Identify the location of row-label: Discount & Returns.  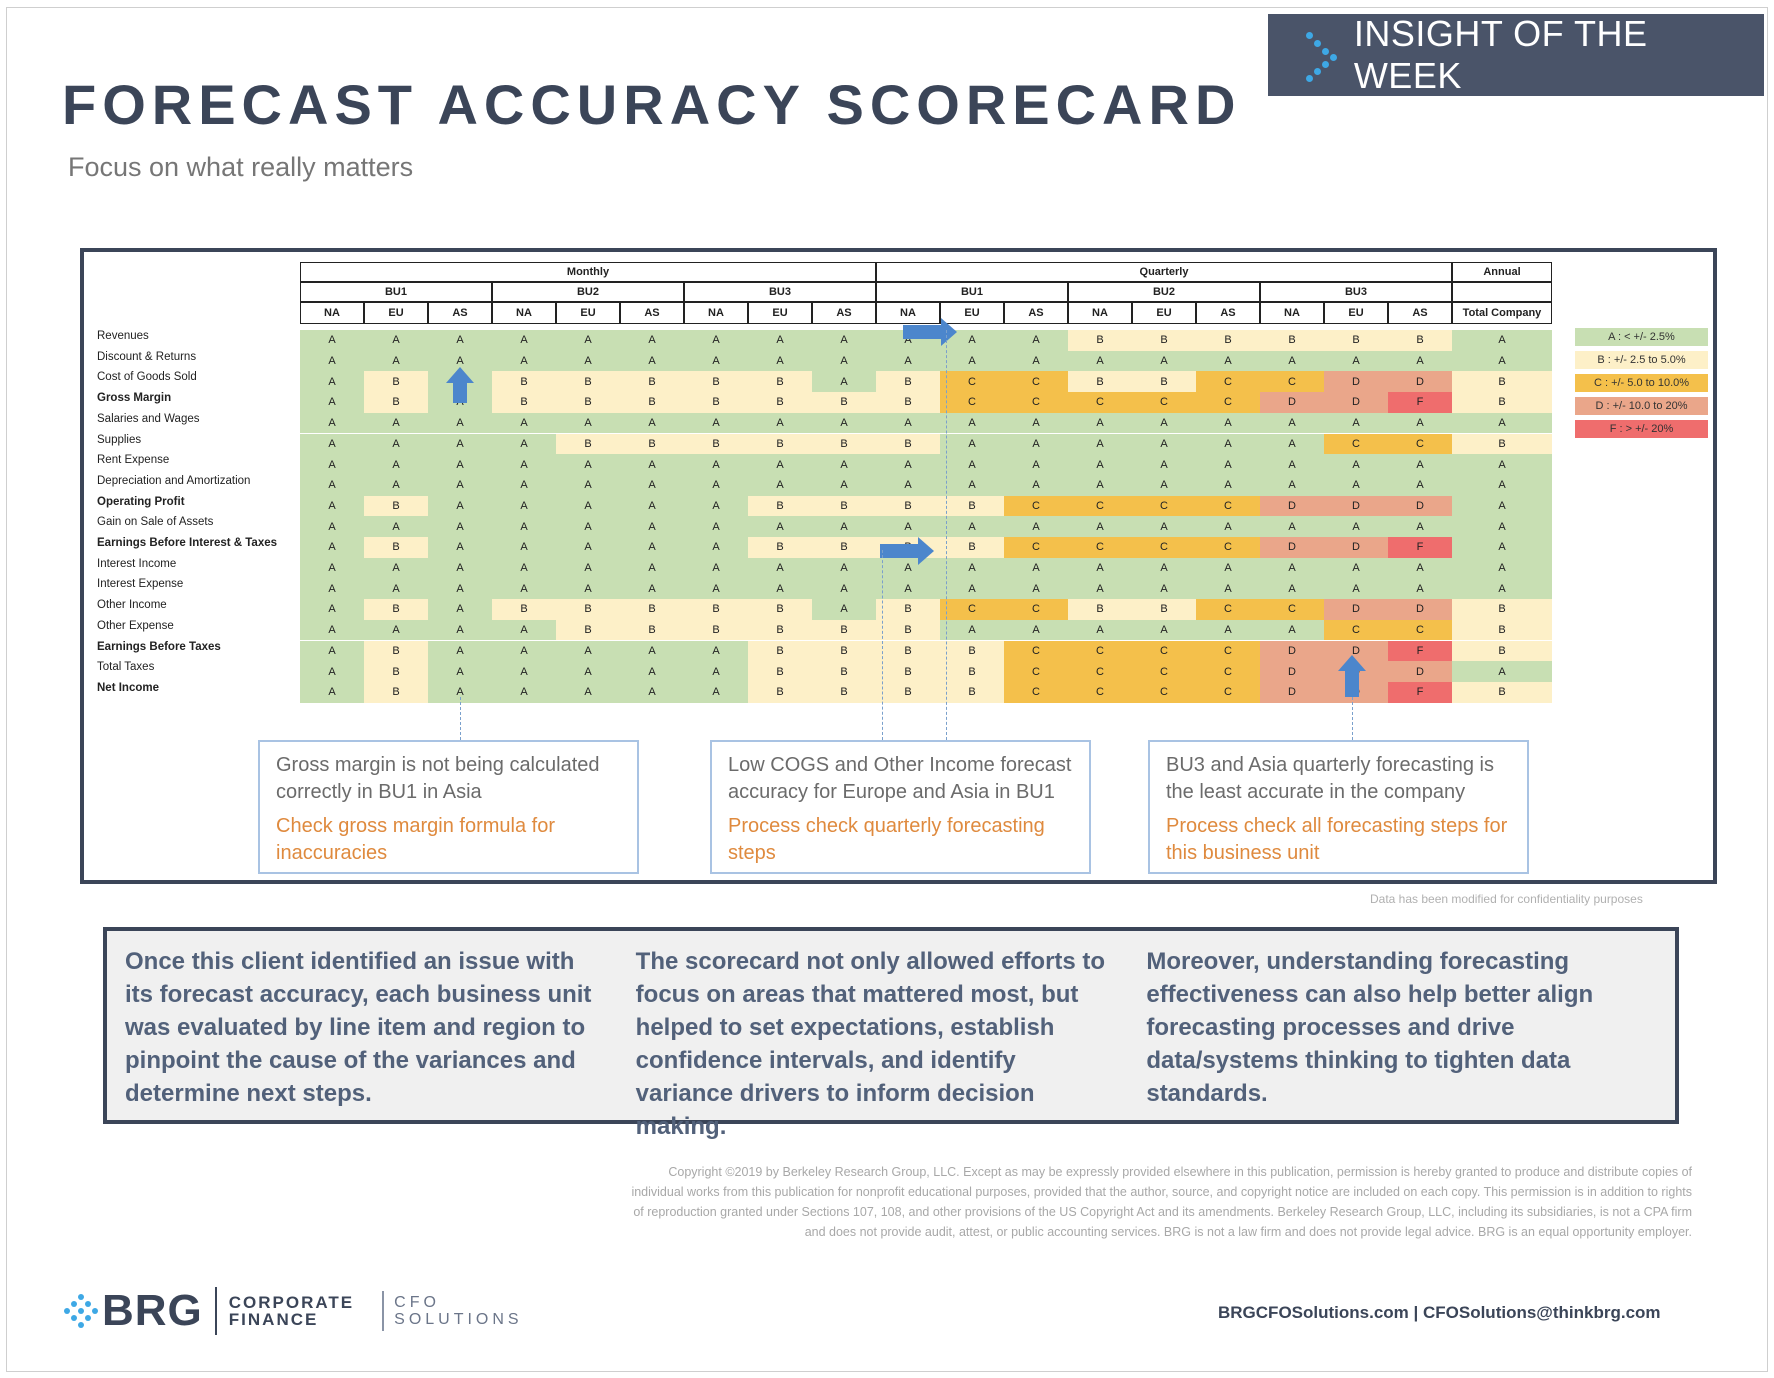
(147, 356).